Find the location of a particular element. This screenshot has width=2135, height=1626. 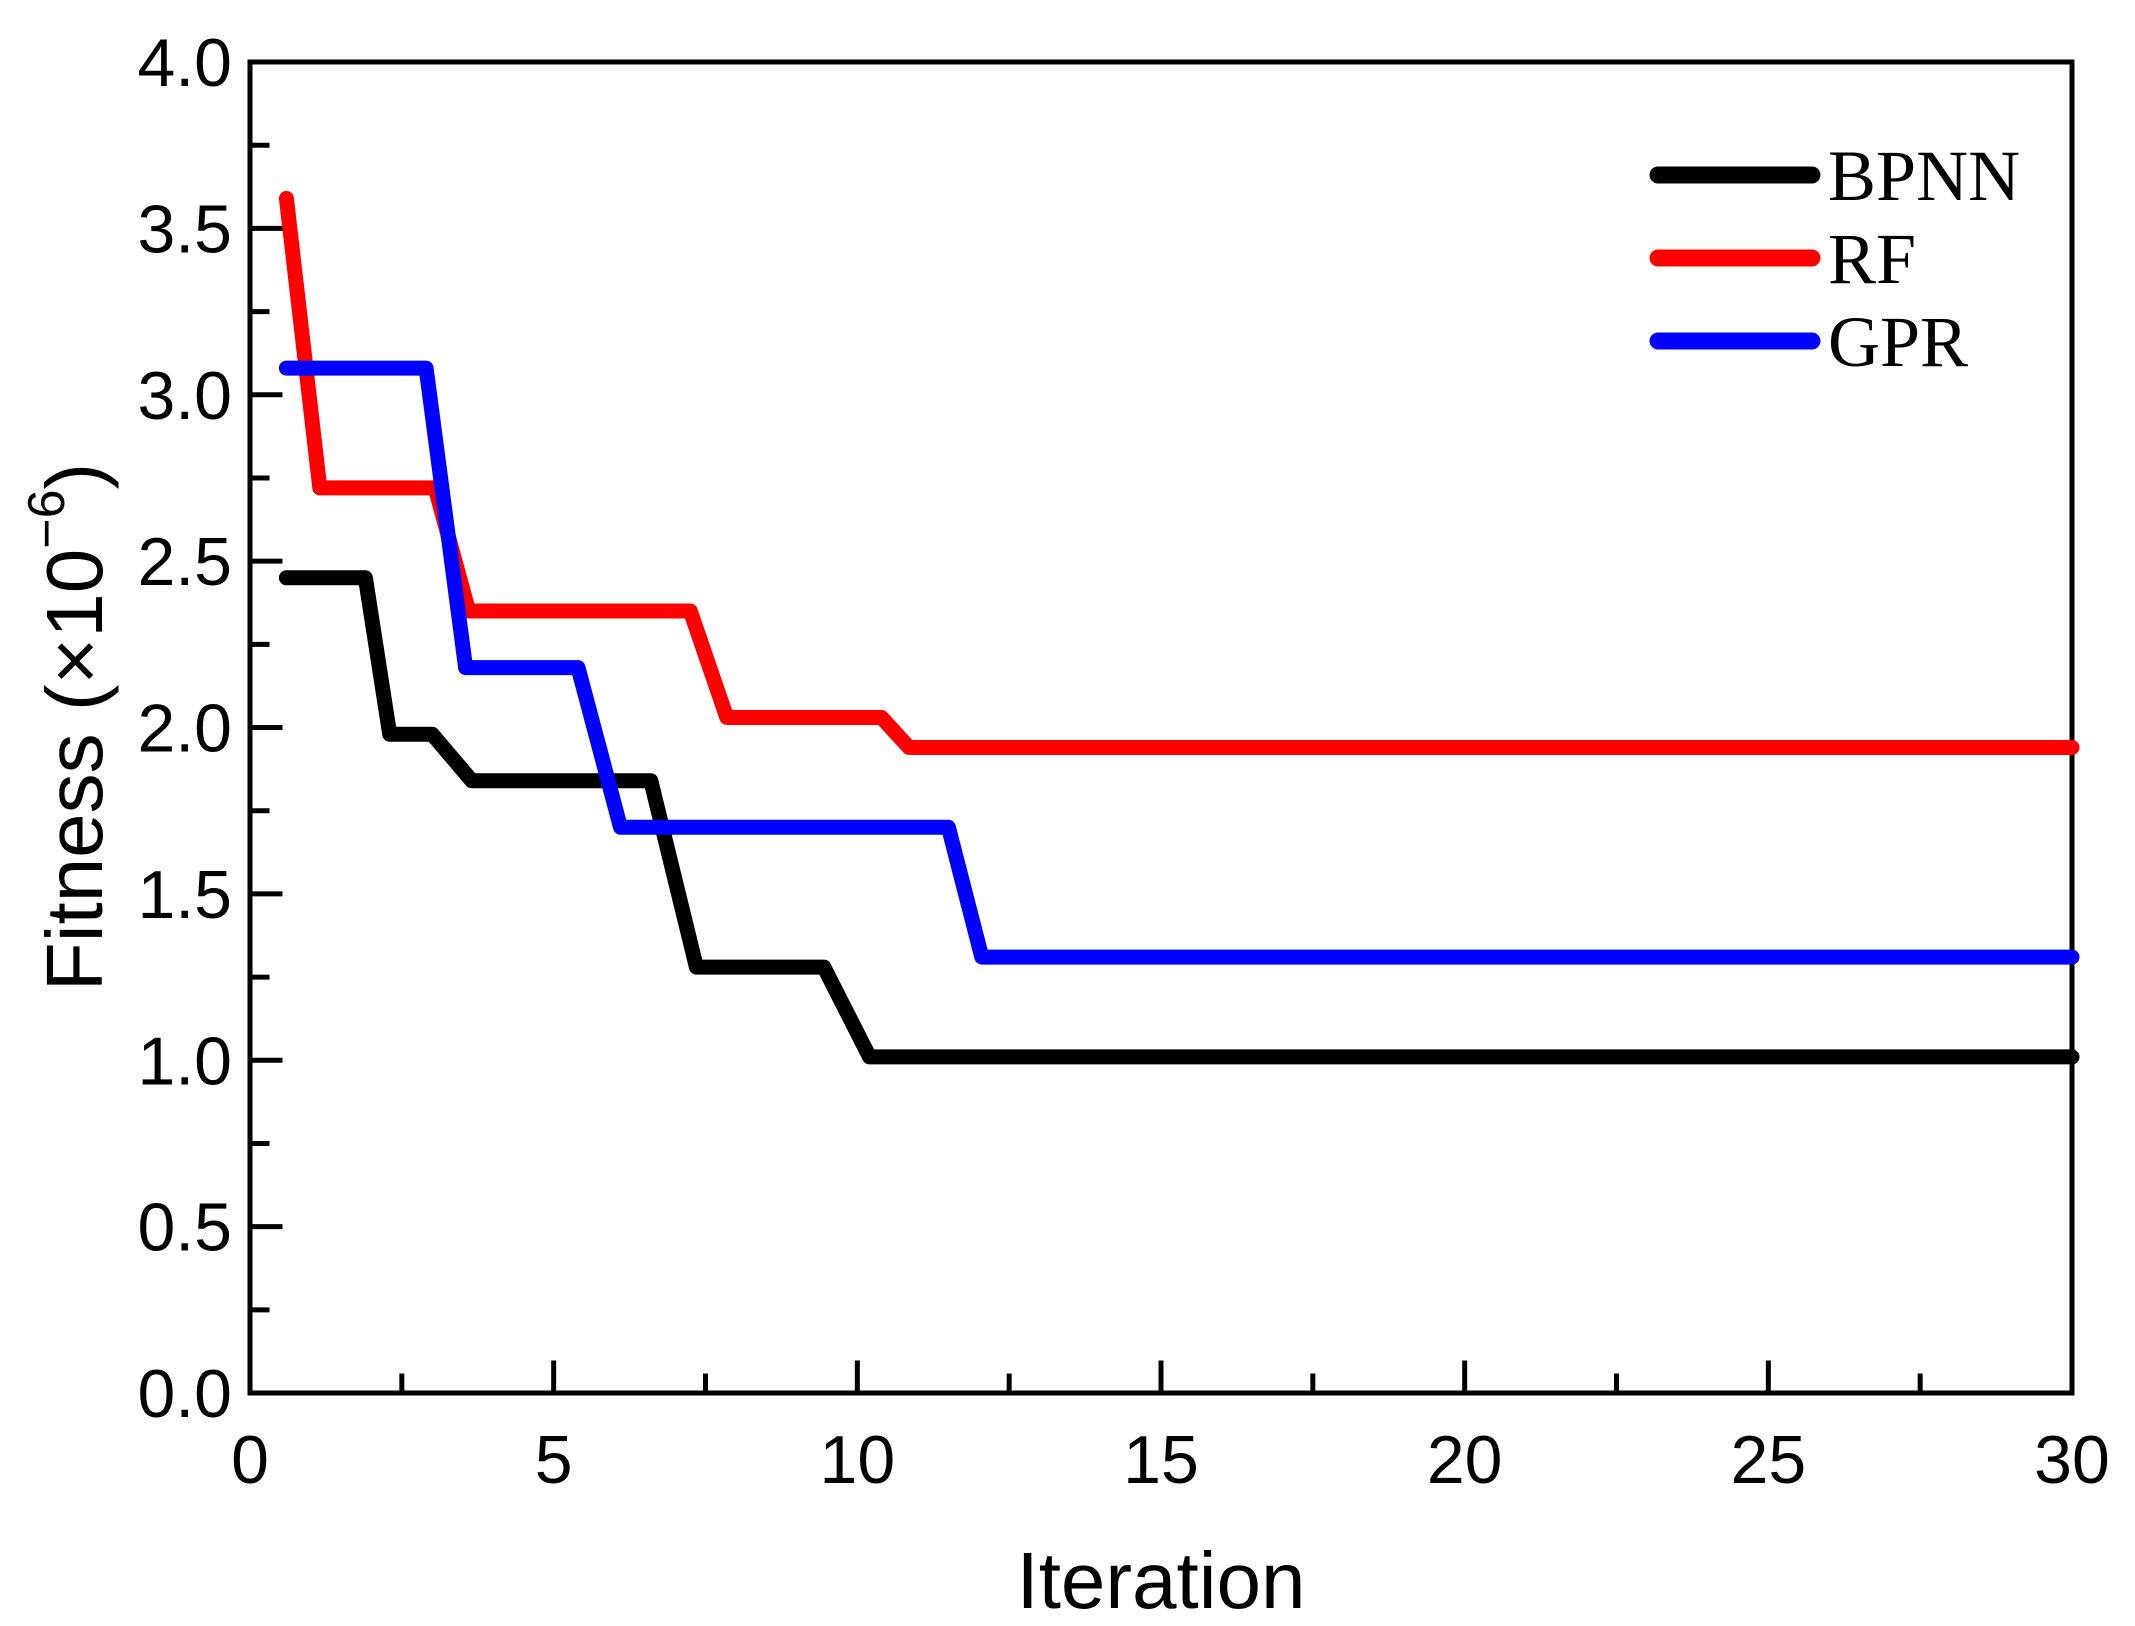

x-axis-tick-label: 15 is located at coordinates (1161, 1460).